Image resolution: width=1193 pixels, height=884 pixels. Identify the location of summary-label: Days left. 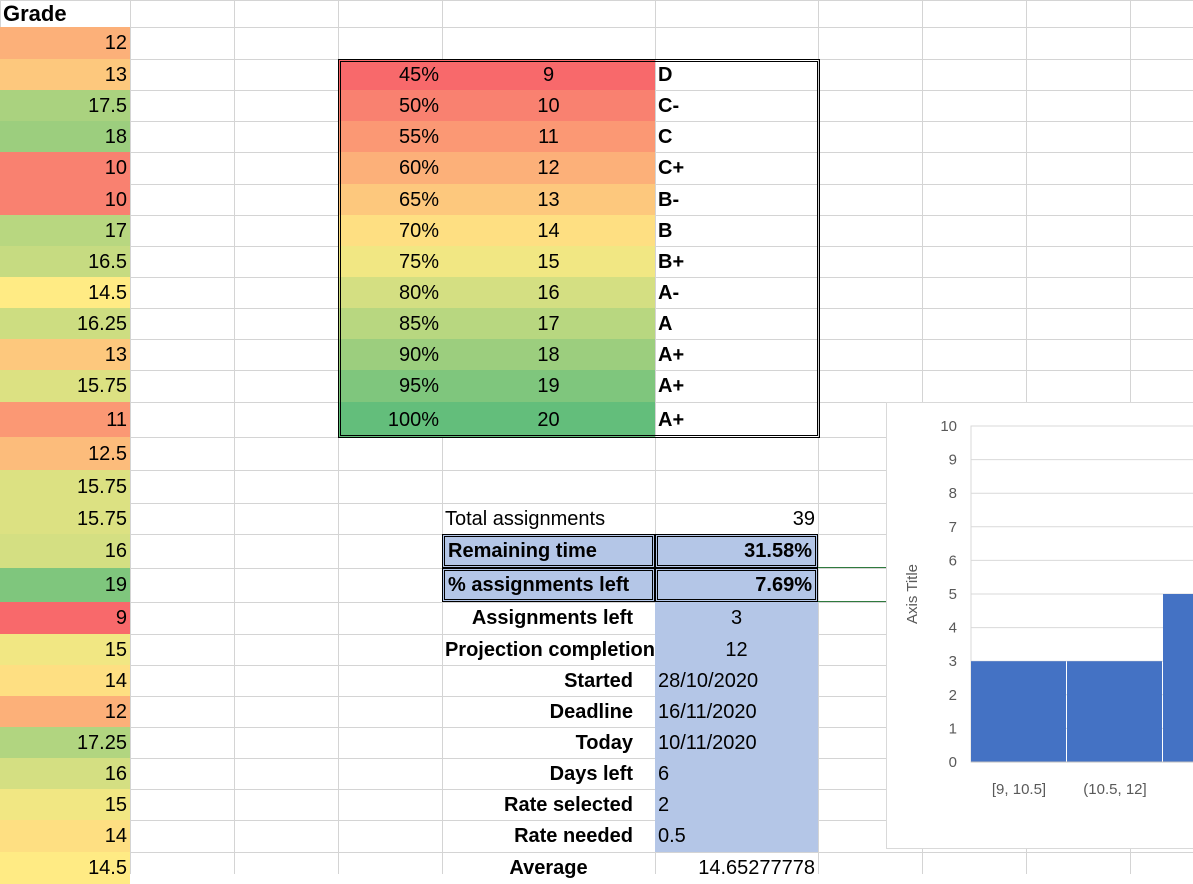
(591, 773).